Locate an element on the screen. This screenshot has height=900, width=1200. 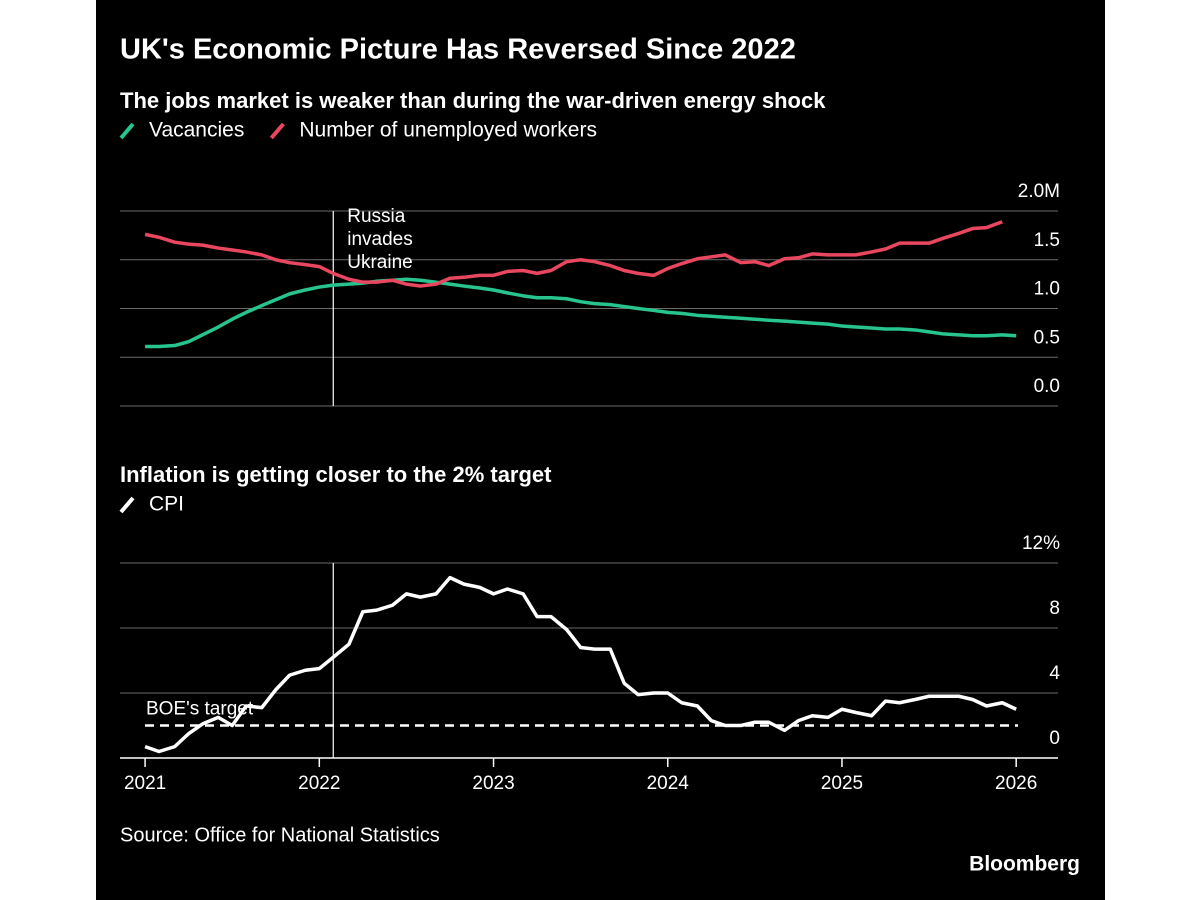
y-tick-label: 1.0 is located at coordinates (1047, 289).